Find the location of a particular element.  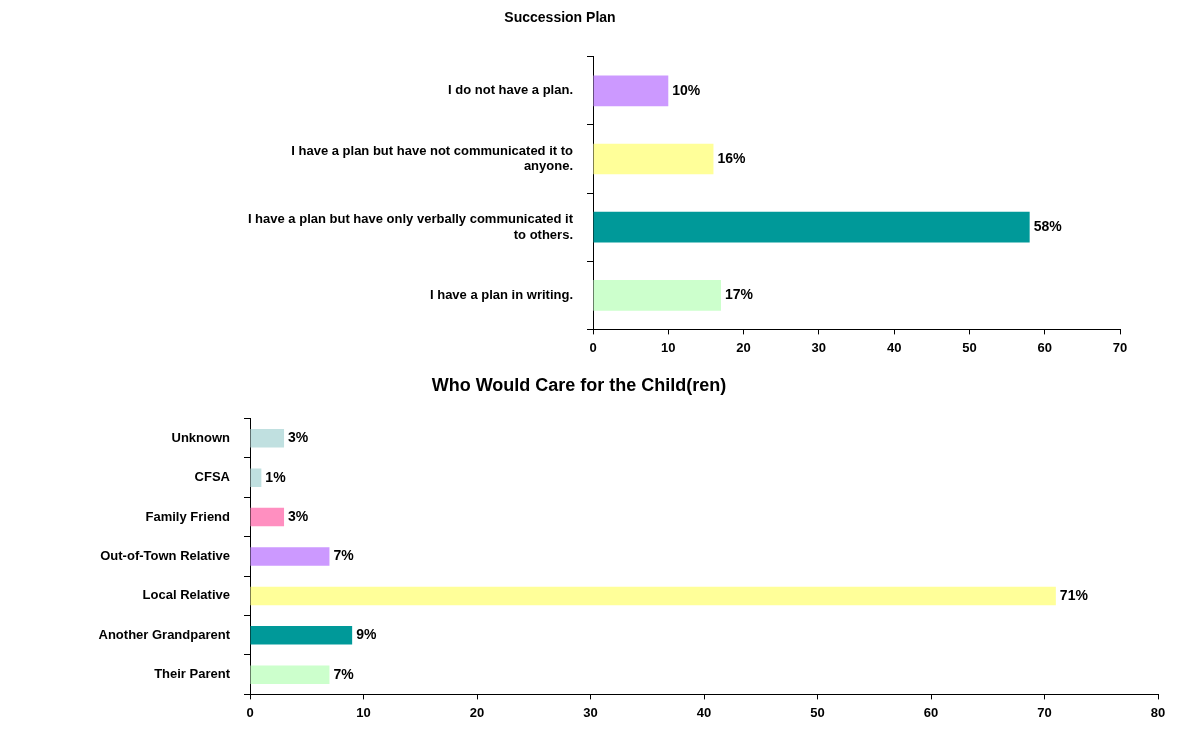

y-tick-label: I have a plan in writing. is located at coordinates (501, 294).